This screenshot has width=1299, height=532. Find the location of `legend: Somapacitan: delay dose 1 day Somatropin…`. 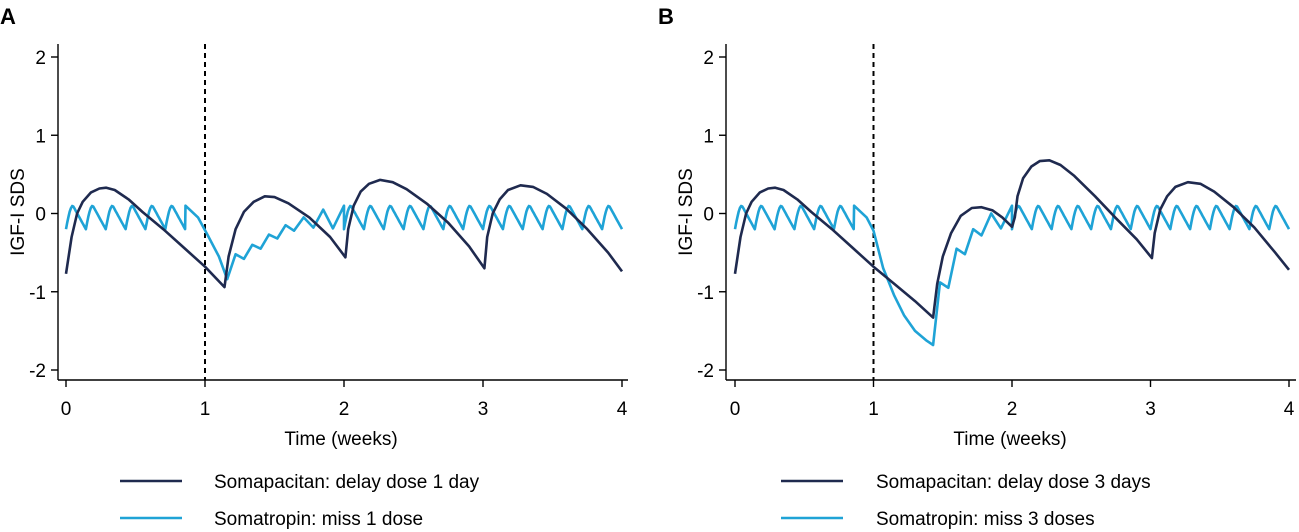

legend: Somapacitan: delay dose 1 day Somatropin… is located at coordinates (300, 501).